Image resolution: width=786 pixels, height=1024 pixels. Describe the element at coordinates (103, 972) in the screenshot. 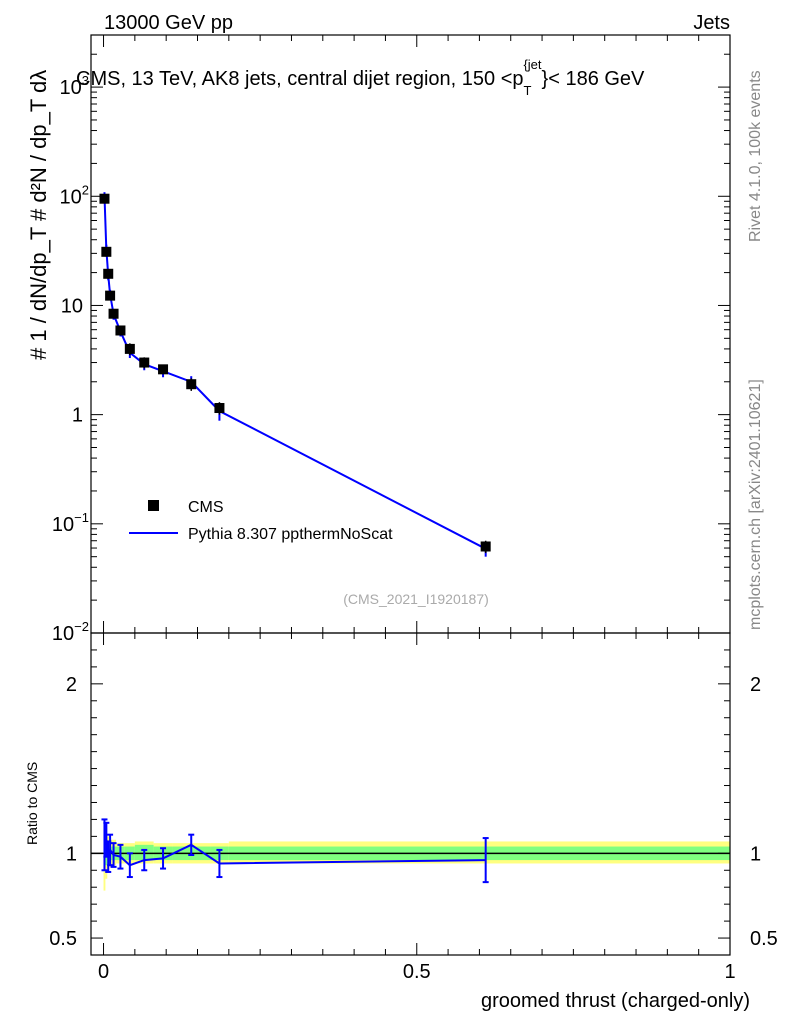

I see `x-tick-label: 0` at that location.